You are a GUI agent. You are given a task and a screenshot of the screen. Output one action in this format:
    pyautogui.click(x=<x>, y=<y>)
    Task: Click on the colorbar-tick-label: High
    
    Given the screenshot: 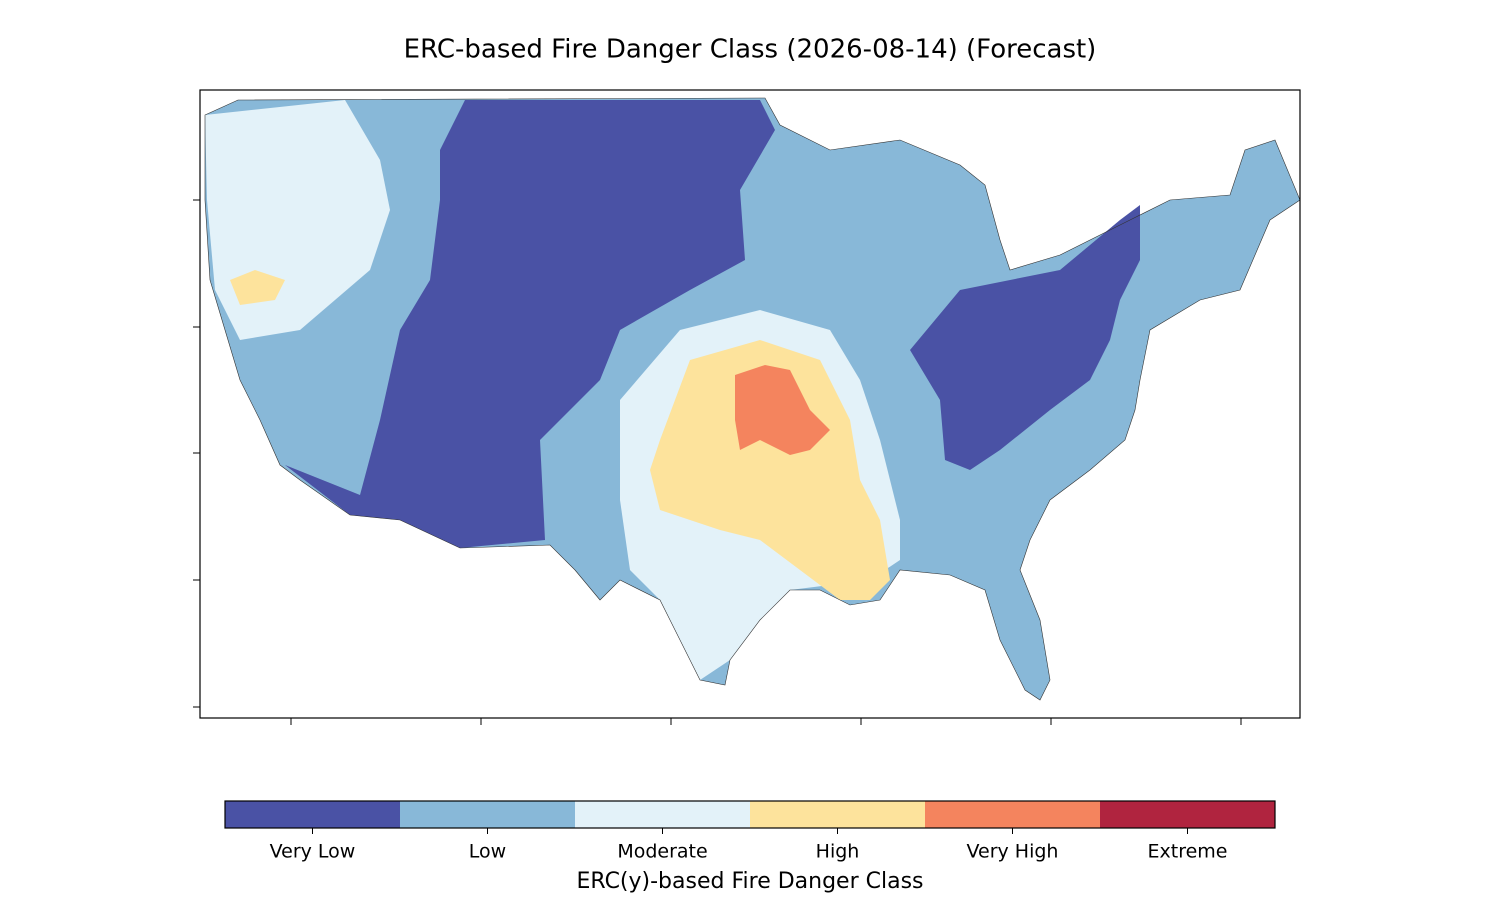 What is the action you would take?
    pyautogui.click(x=838, y=852)
    